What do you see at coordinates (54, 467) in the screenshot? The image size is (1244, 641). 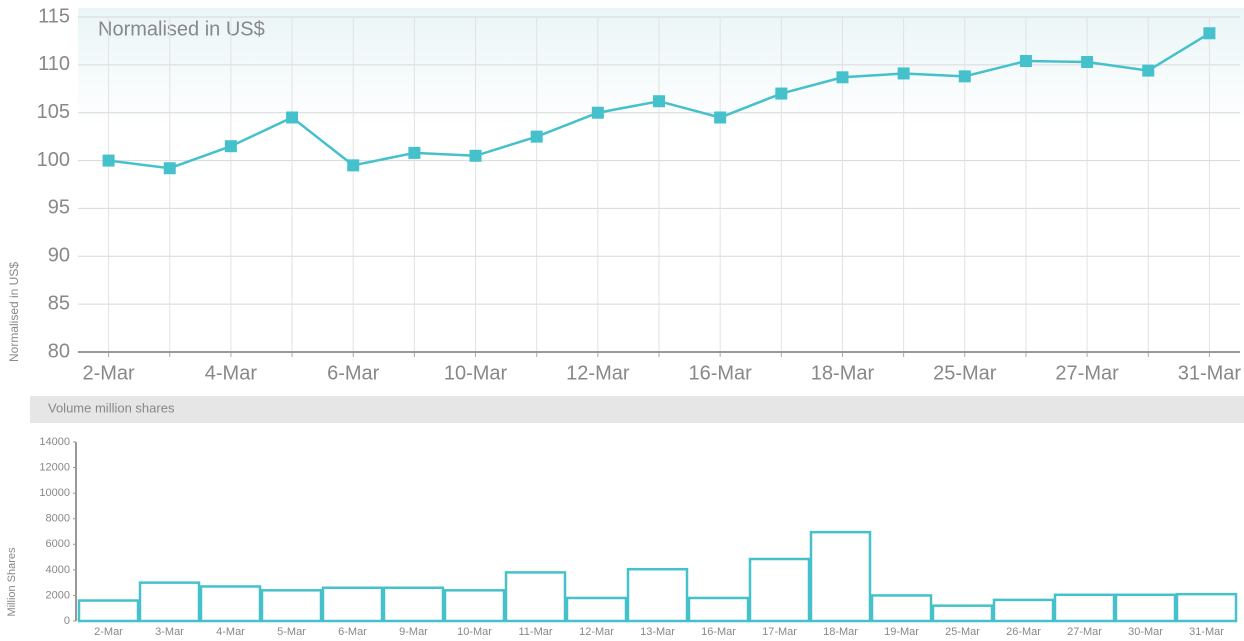 I see `y-tick-label: 12000` at bounding box center [54, 467].